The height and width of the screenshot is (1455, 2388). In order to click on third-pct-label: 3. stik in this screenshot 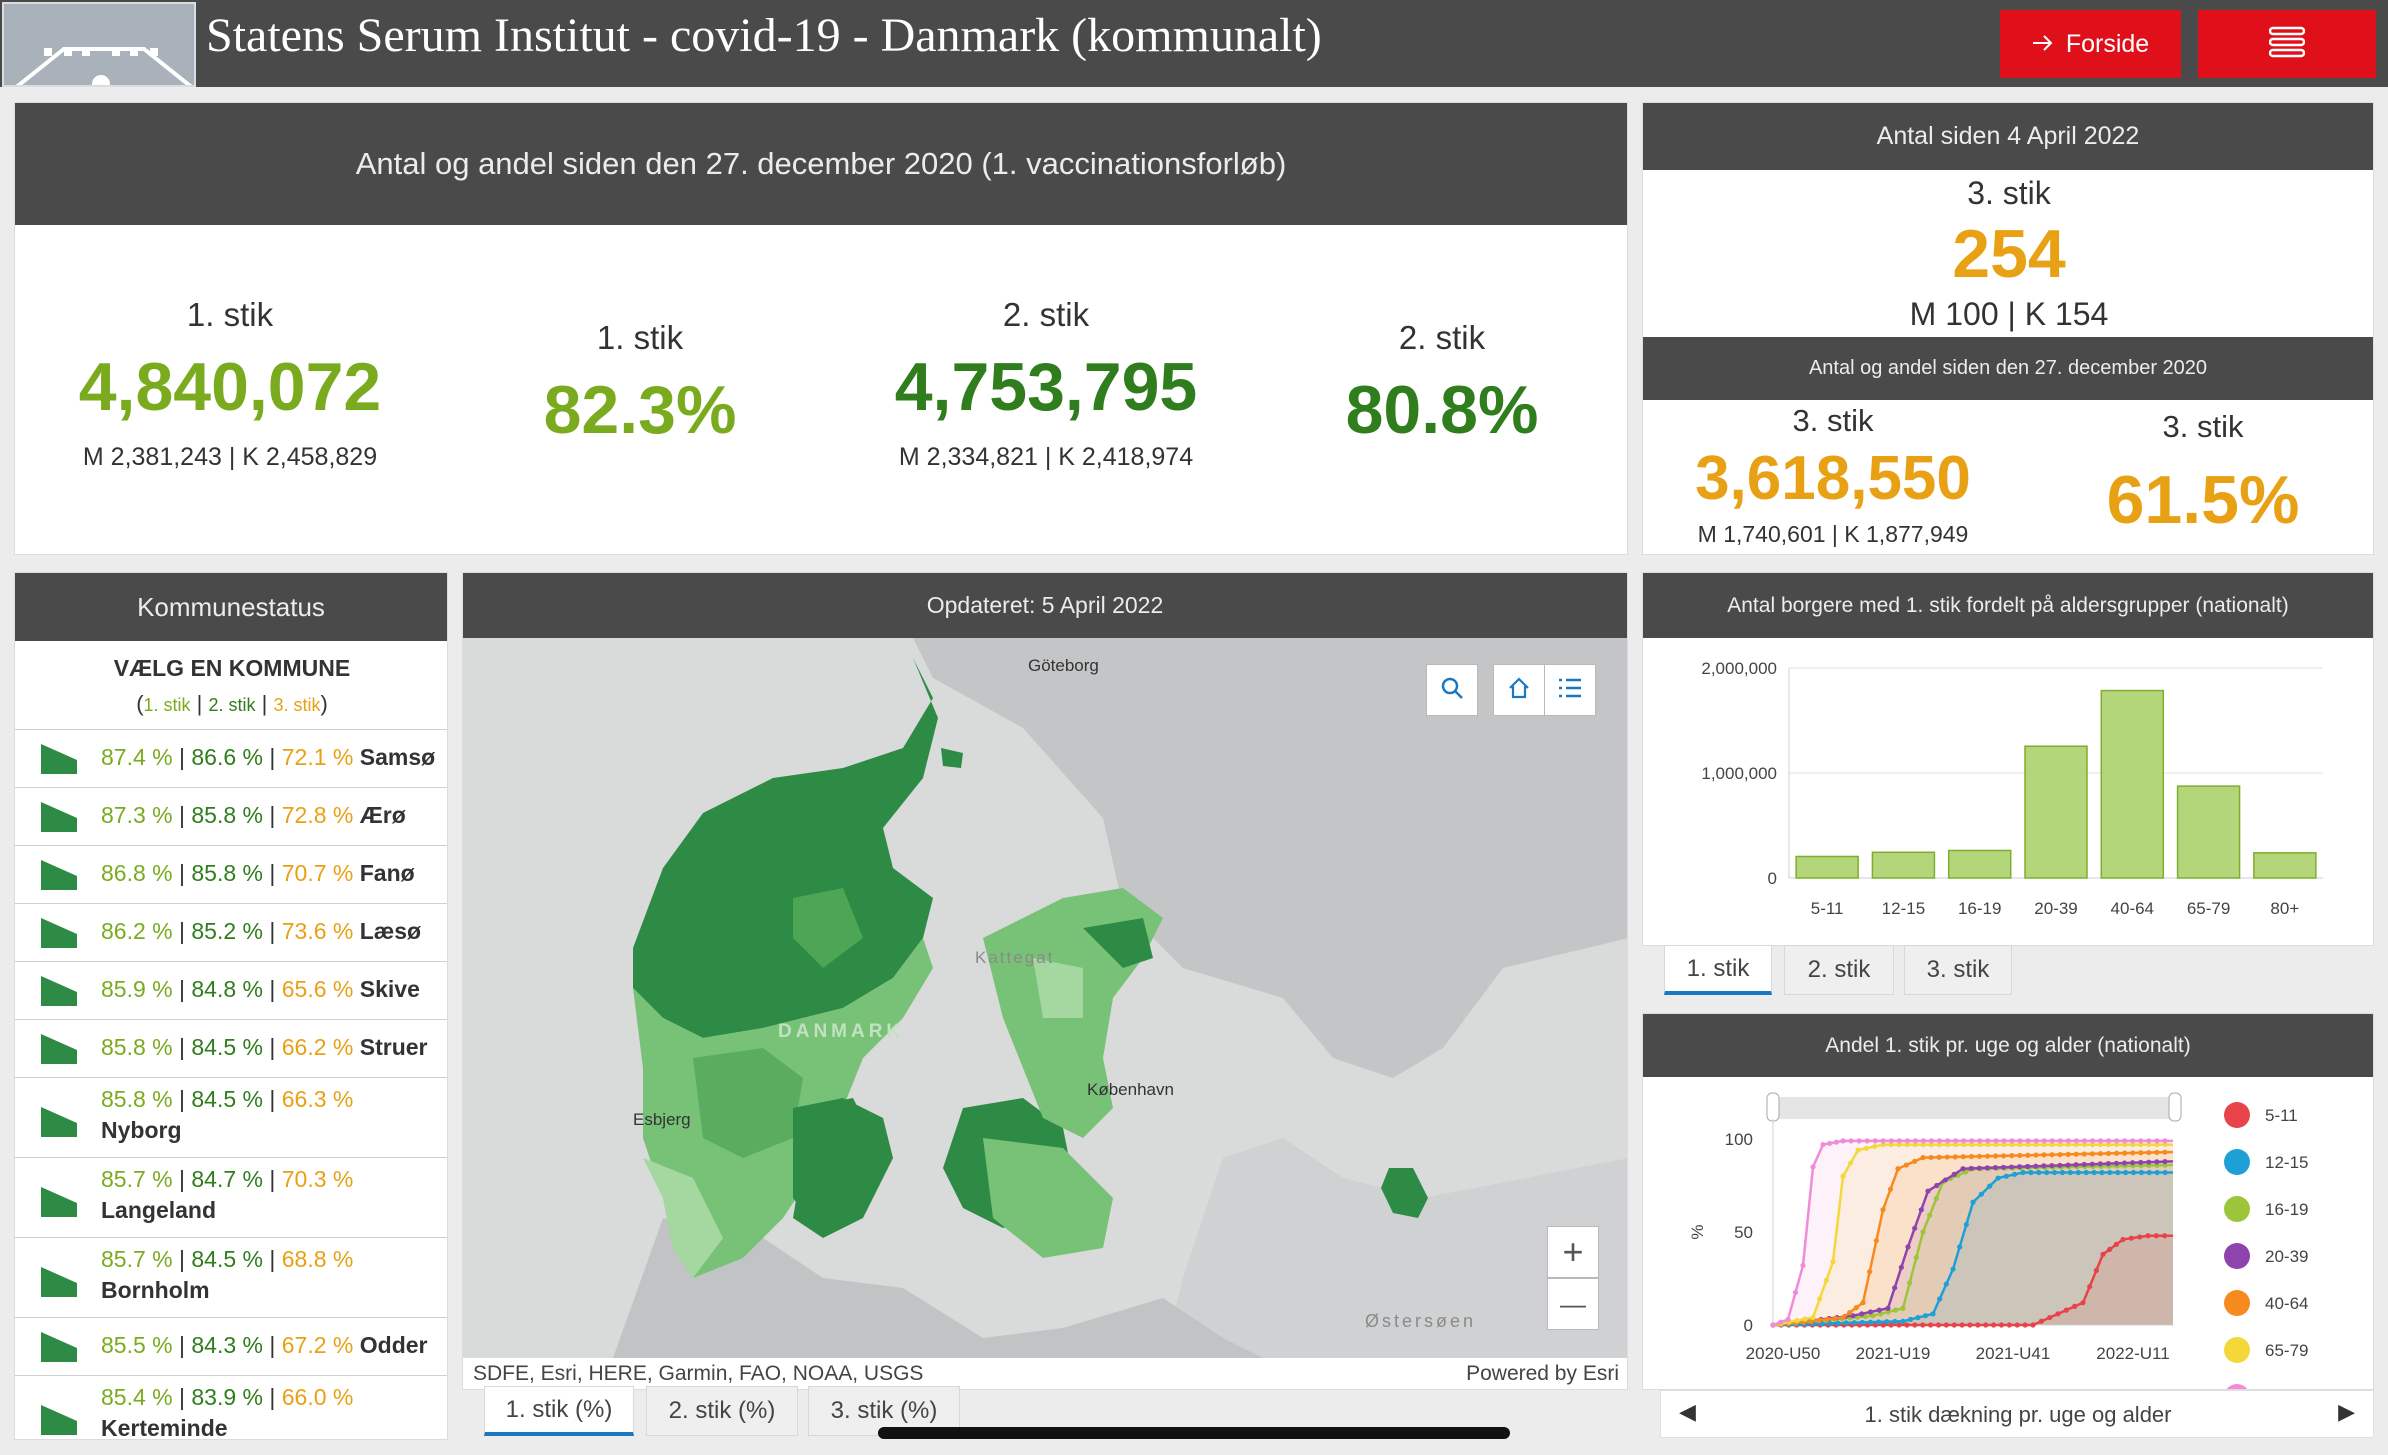, I will do `click(2203, 426)`.